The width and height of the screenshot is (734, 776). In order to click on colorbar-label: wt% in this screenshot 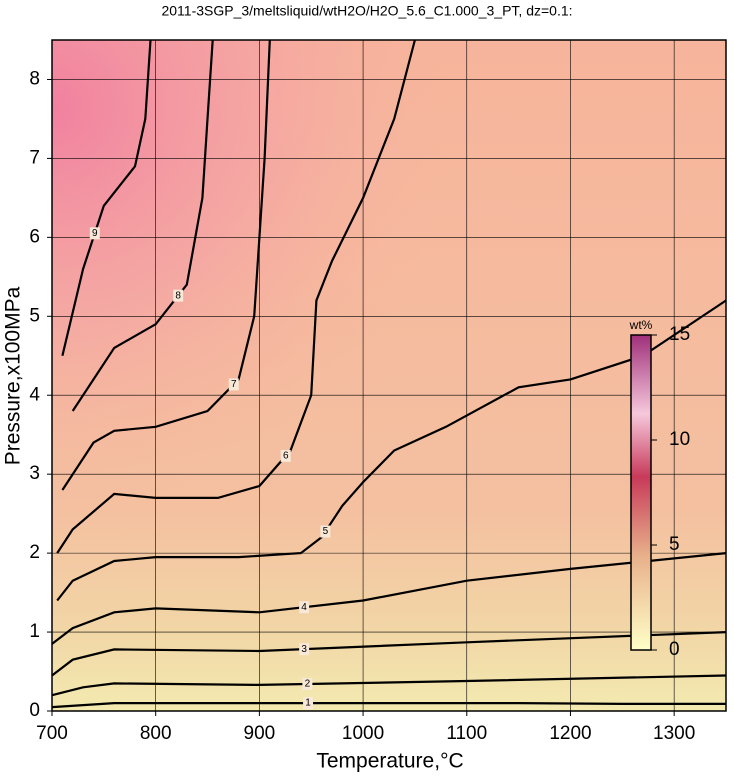, I will do `click(641, 325)`.